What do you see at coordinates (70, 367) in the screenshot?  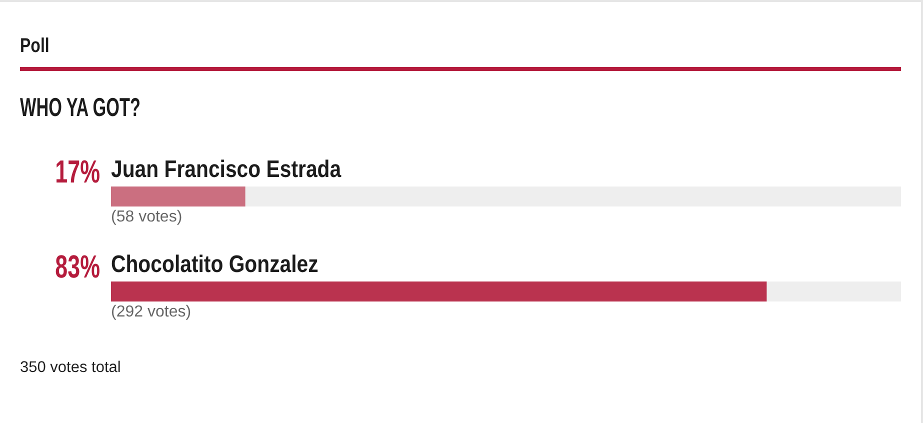 I see `text: 350 votes total` at bounding box center [70, 367].